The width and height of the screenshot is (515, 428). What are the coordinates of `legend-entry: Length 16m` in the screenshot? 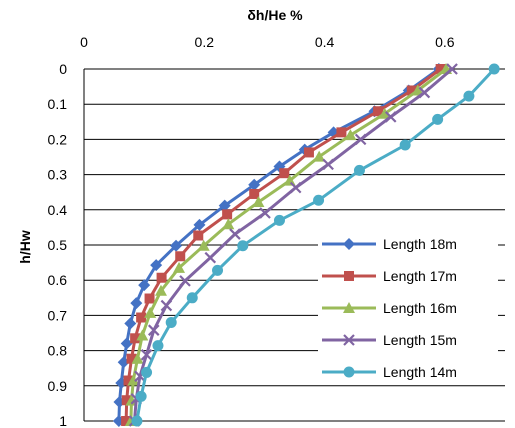 It's located at (408, 308).